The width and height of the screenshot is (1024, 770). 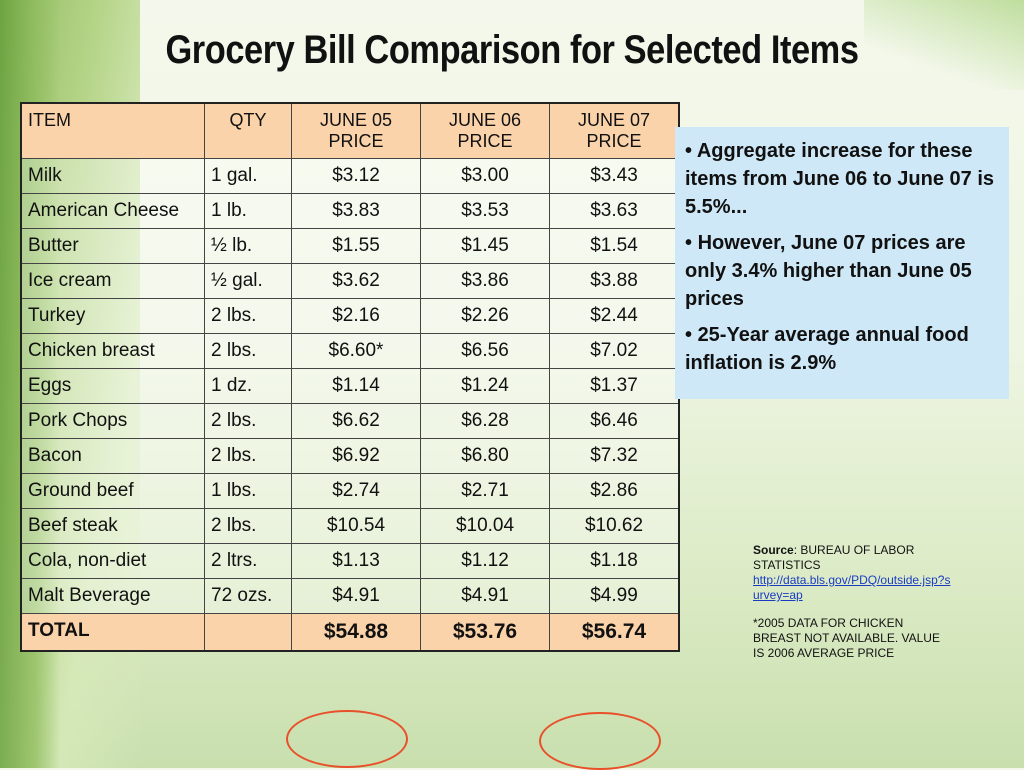 I want to click on cell-june07: $1.37, so click(x=614, y=386).